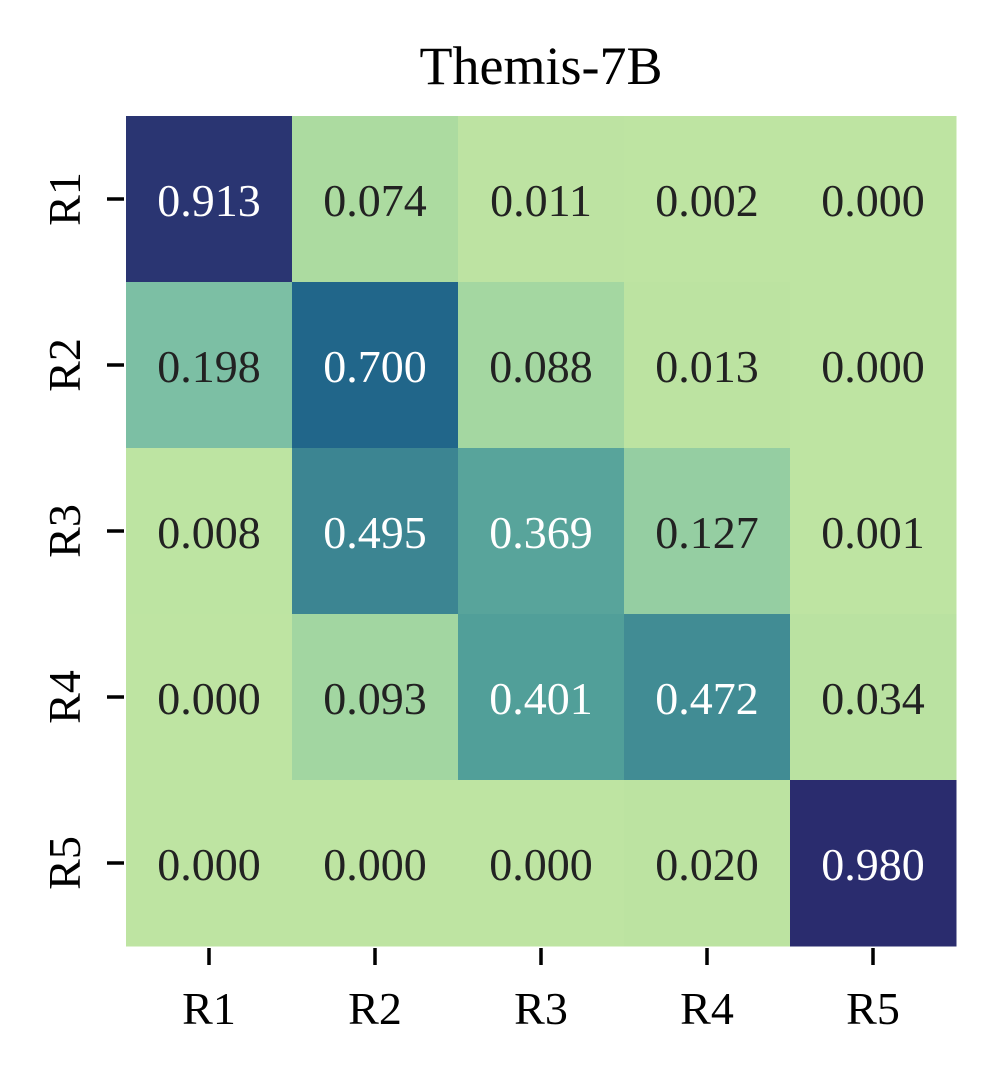  I want to click on y-tick-label: R3, so click(64, 531).